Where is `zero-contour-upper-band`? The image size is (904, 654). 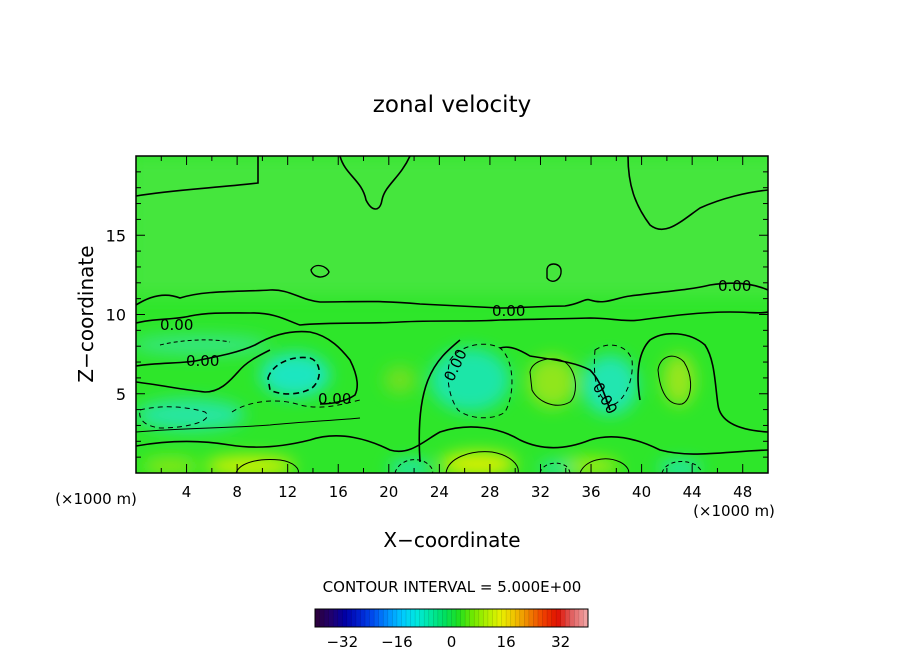
zero-contour-upper-band is located at coordinates (452, 295).